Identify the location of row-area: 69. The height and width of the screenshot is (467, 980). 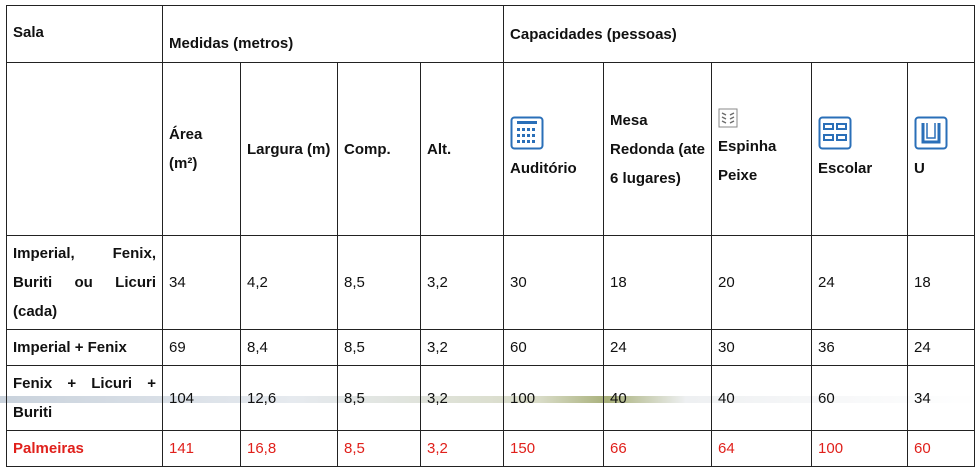
(201, 347).